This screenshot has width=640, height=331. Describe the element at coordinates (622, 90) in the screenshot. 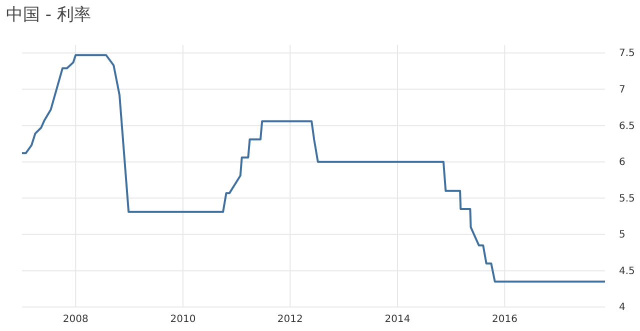

I see `y-tick-label: 7` at that location.